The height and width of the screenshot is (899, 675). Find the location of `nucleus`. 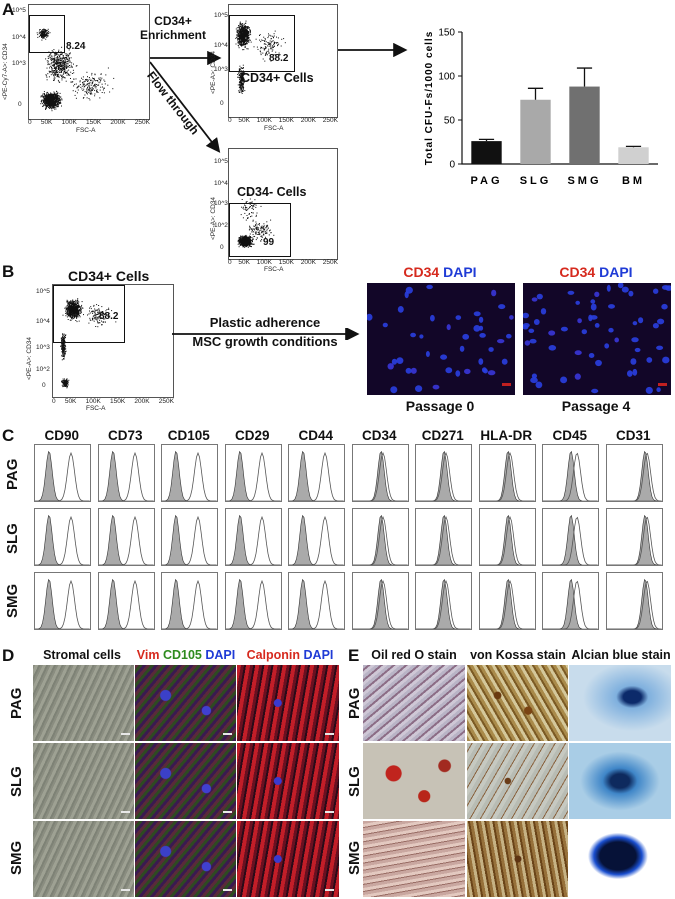

nucleus is located at coordinates (432, 318).